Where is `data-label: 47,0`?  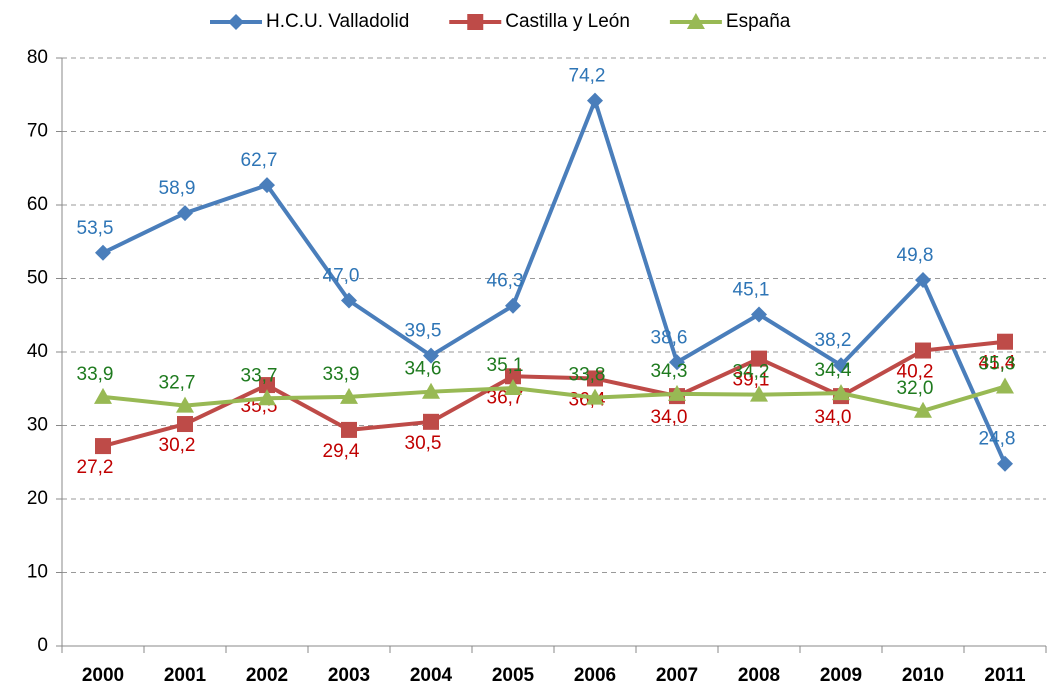
data-label: 47,0 is located at coordinates (341, 276).